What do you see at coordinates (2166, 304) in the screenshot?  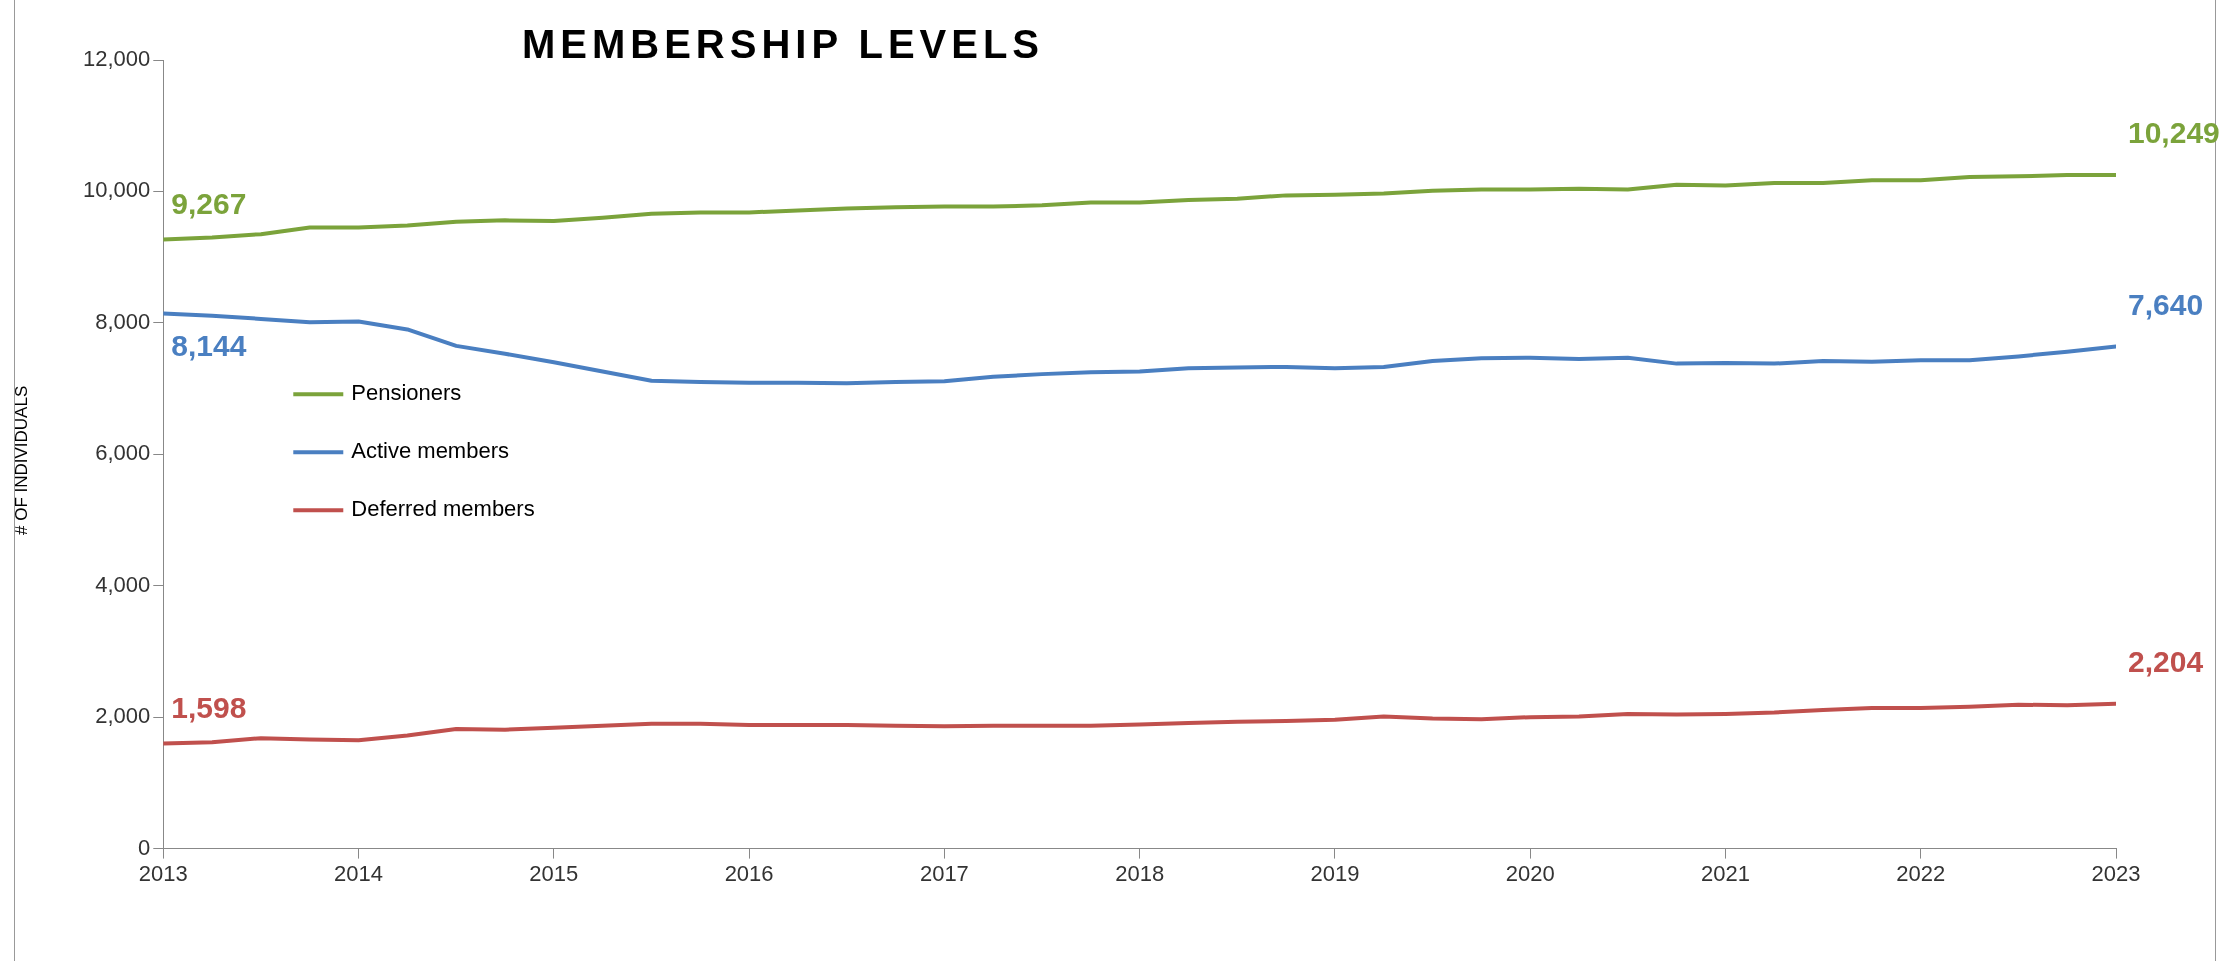 I see `data-label: 7,640` at bounding box center [2166, 304].